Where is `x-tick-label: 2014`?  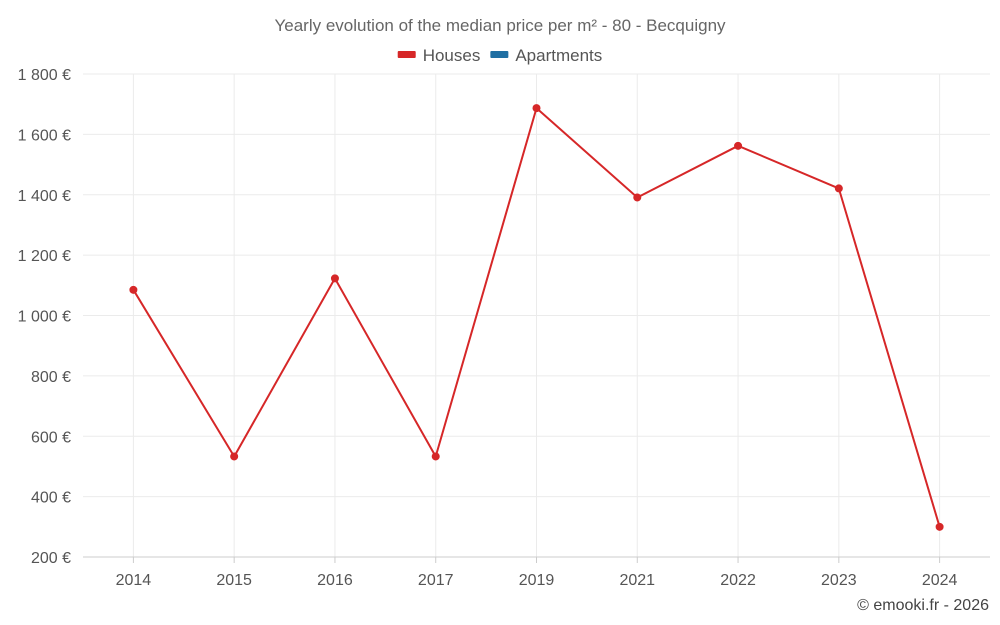 x-tick-label: 2014 is located at coordinates (134, 580).